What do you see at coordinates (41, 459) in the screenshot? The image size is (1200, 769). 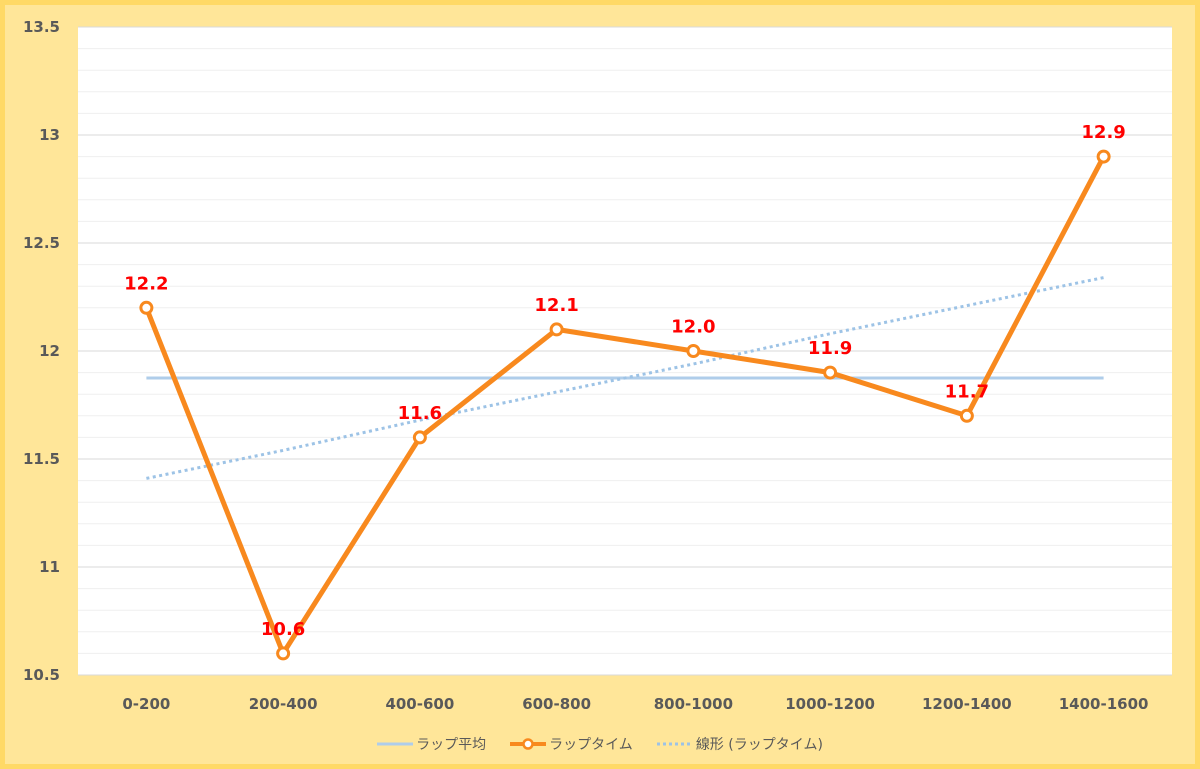 I see `y-tick-label: 11.5` at bounding box center [41, 459].